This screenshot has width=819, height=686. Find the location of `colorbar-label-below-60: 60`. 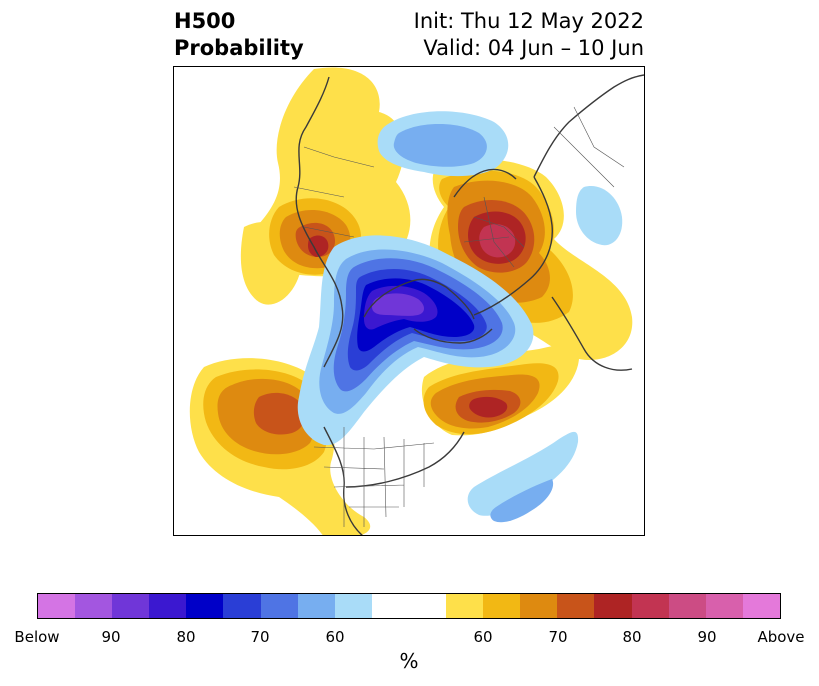

colorbar-label-below-60: 60 is located at coordinates (335, 637).